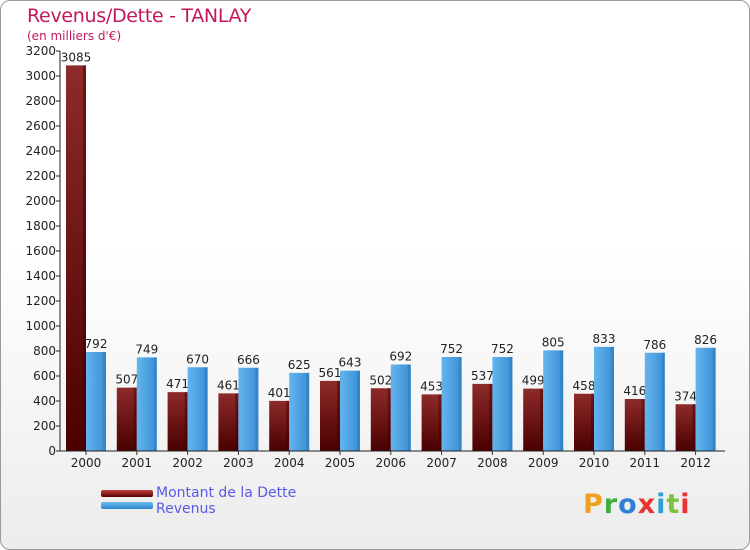 Image resolution: width=750 pixels, height=550 pixels. Describe the element at coordinates (350, 363) in the screenshot. I see `value-label-revenus-2005: 643` at that location.